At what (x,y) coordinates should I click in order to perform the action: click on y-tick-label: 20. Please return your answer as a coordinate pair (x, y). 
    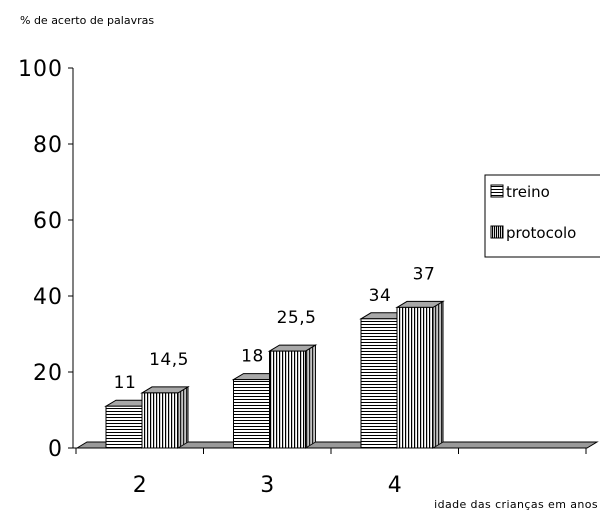
    Looking at the image, I should click on (48, 373).